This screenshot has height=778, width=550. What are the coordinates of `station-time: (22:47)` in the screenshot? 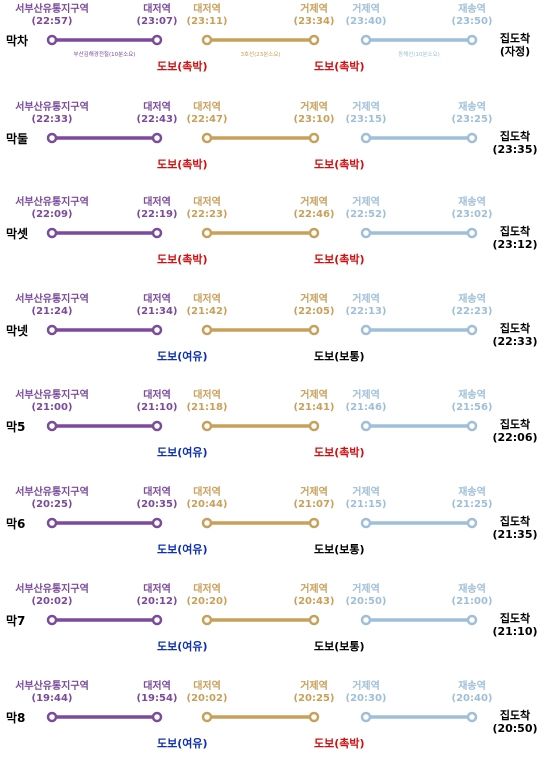 It's located at (207, 119).